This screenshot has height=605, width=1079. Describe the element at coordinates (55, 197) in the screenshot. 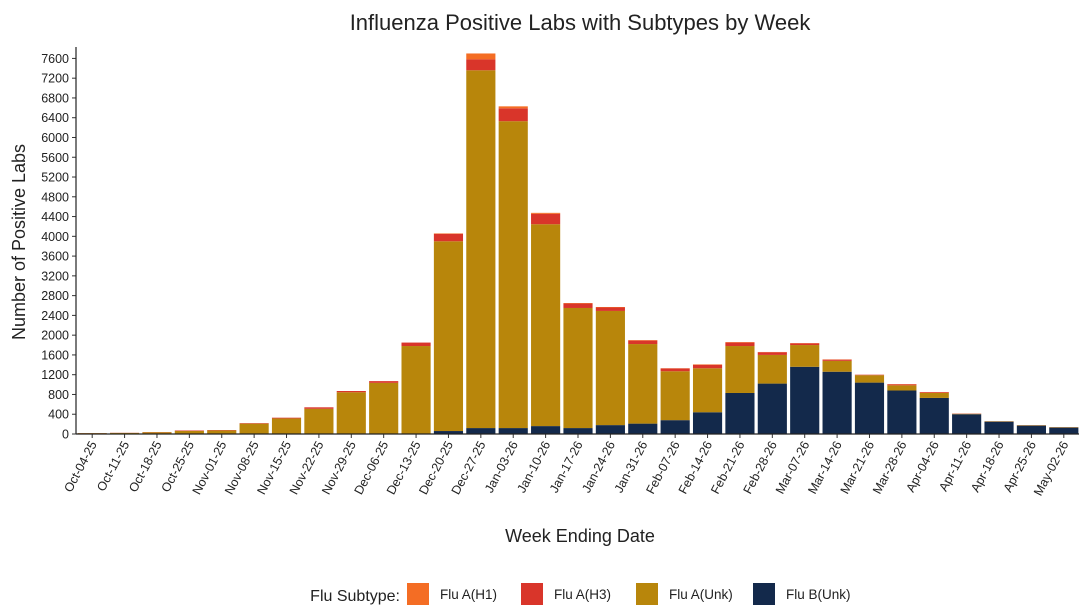

I see `y-tick-label: 4800` at that location.